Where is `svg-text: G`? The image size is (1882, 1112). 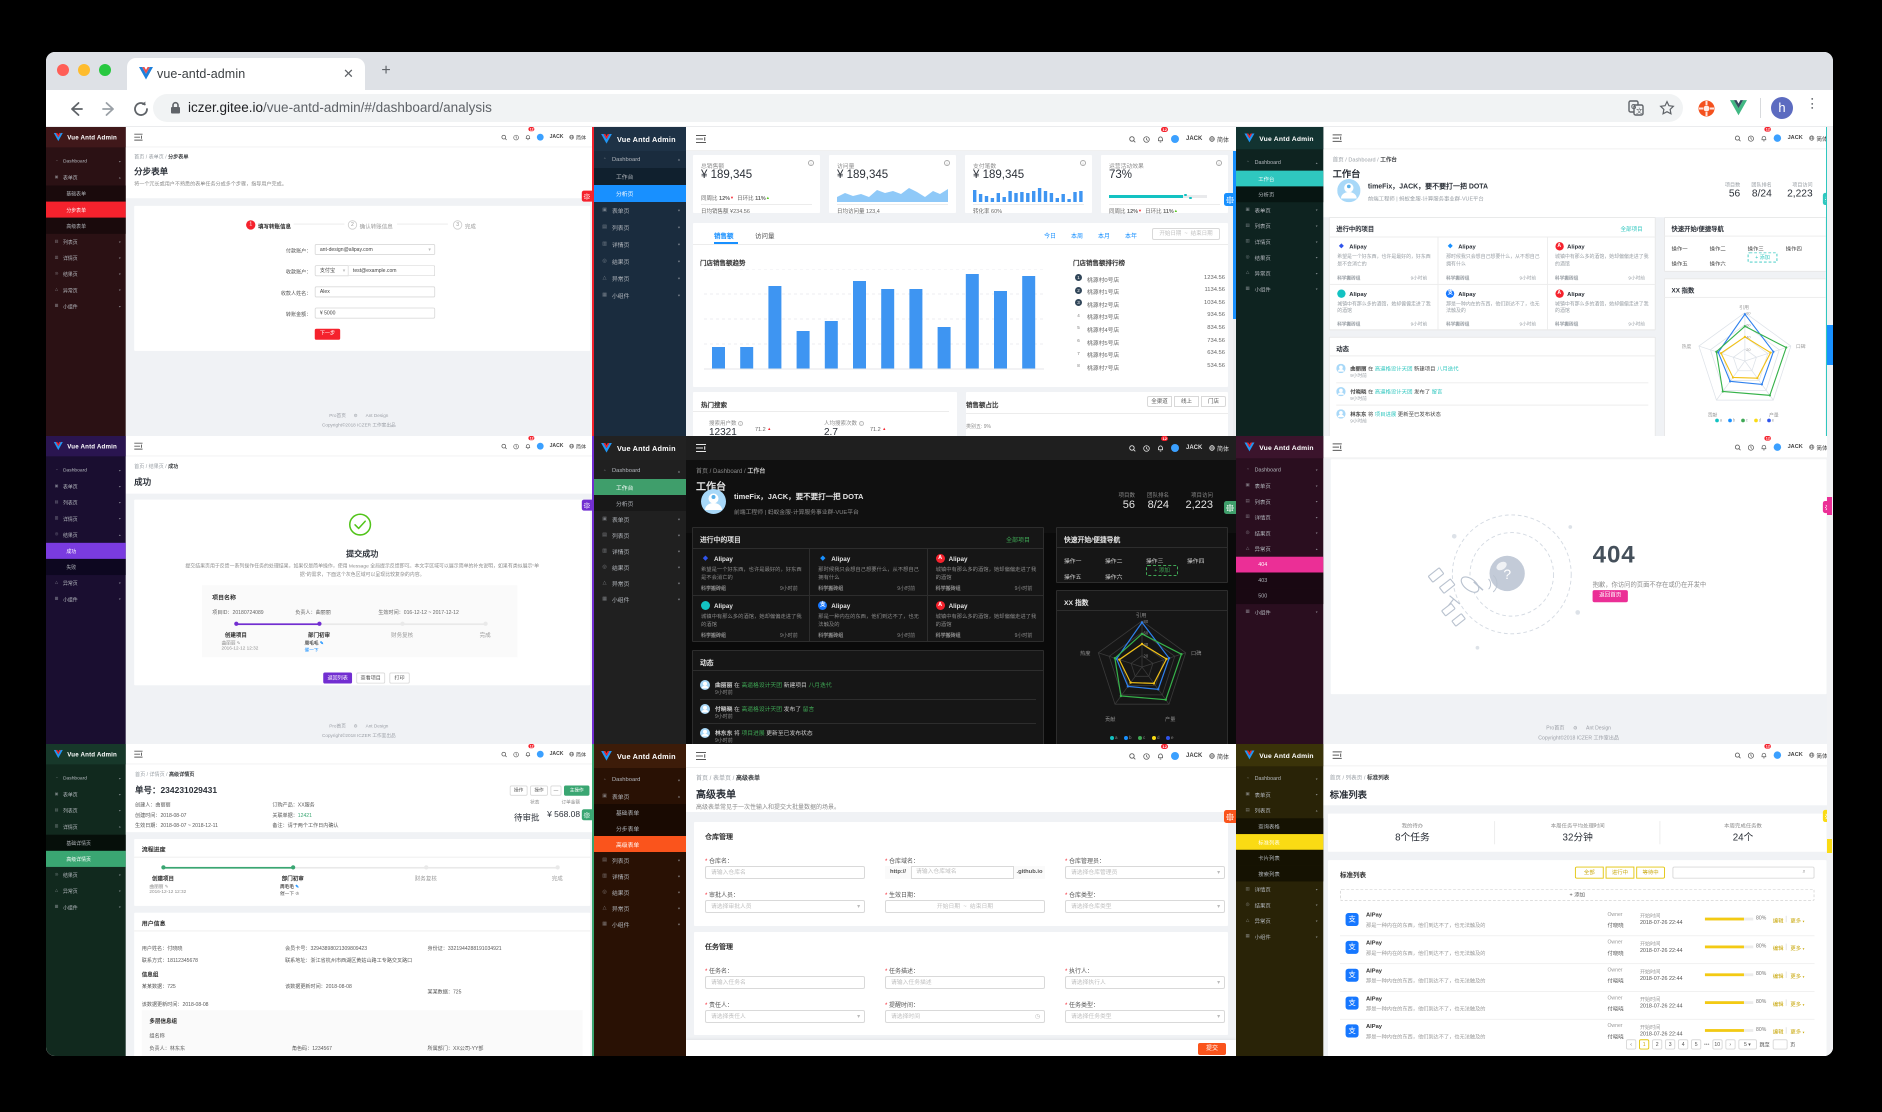 svg-text: G is located at coordinates (1634, 107).